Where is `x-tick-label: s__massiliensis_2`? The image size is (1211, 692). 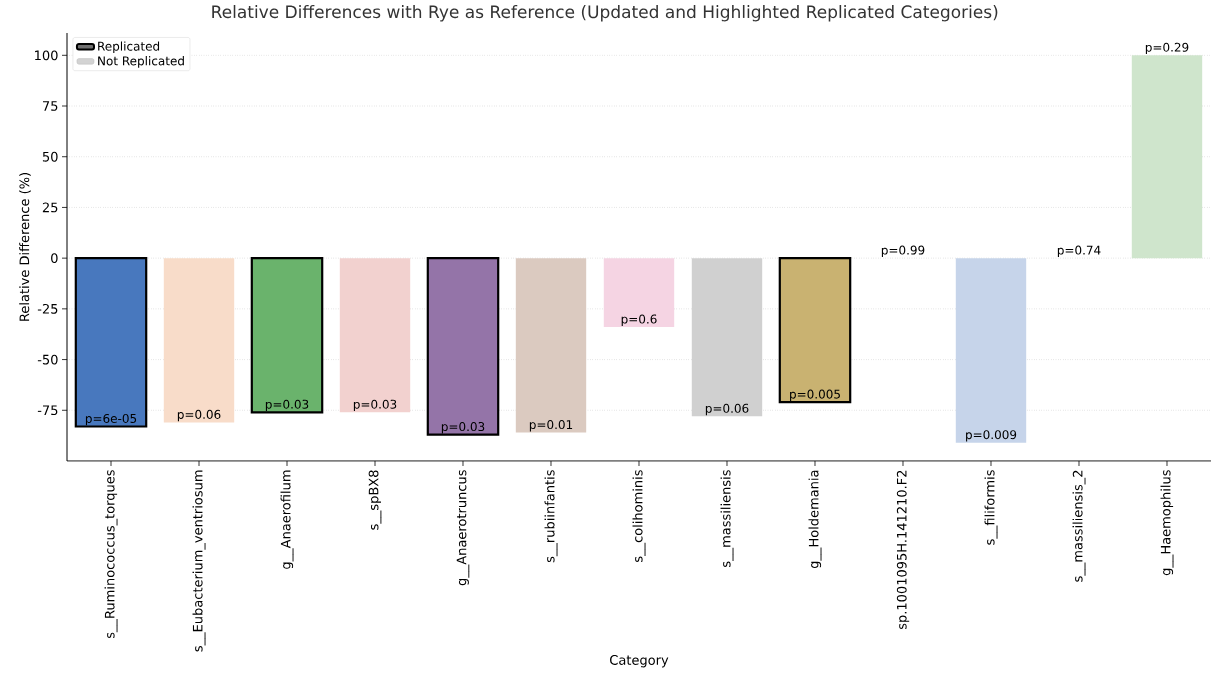 x-tick-label: s__massiliensis_2 is located at coordinates (1079, 526).